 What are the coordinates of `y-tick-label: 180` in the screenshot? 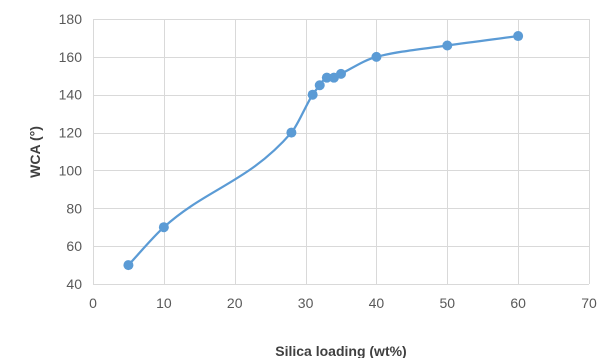 It's located at (71, 19).